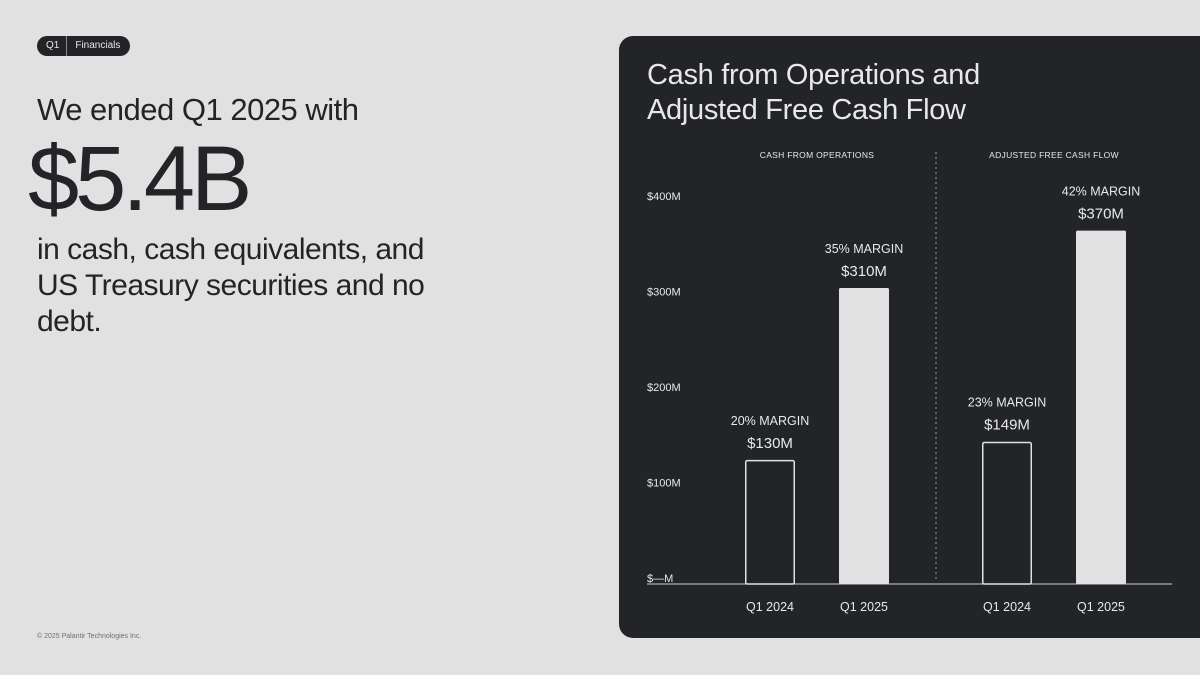  Describe the element at coordinates (864, 271) in the screenshot. I see `bar-value-label: $310M` at that location.